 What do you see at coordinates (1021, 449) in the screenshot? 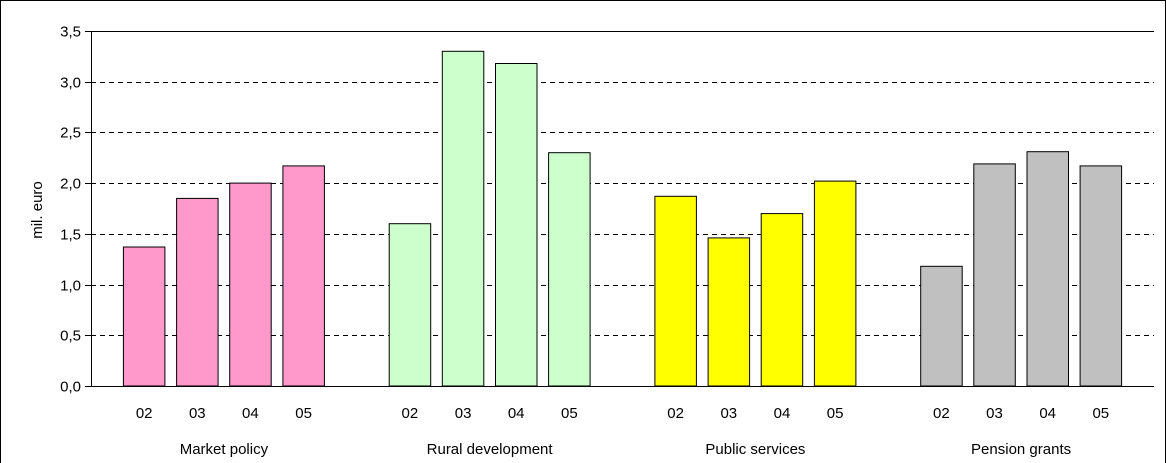
I see `group-label: Pension grants` at bounding box center [1021, 449].